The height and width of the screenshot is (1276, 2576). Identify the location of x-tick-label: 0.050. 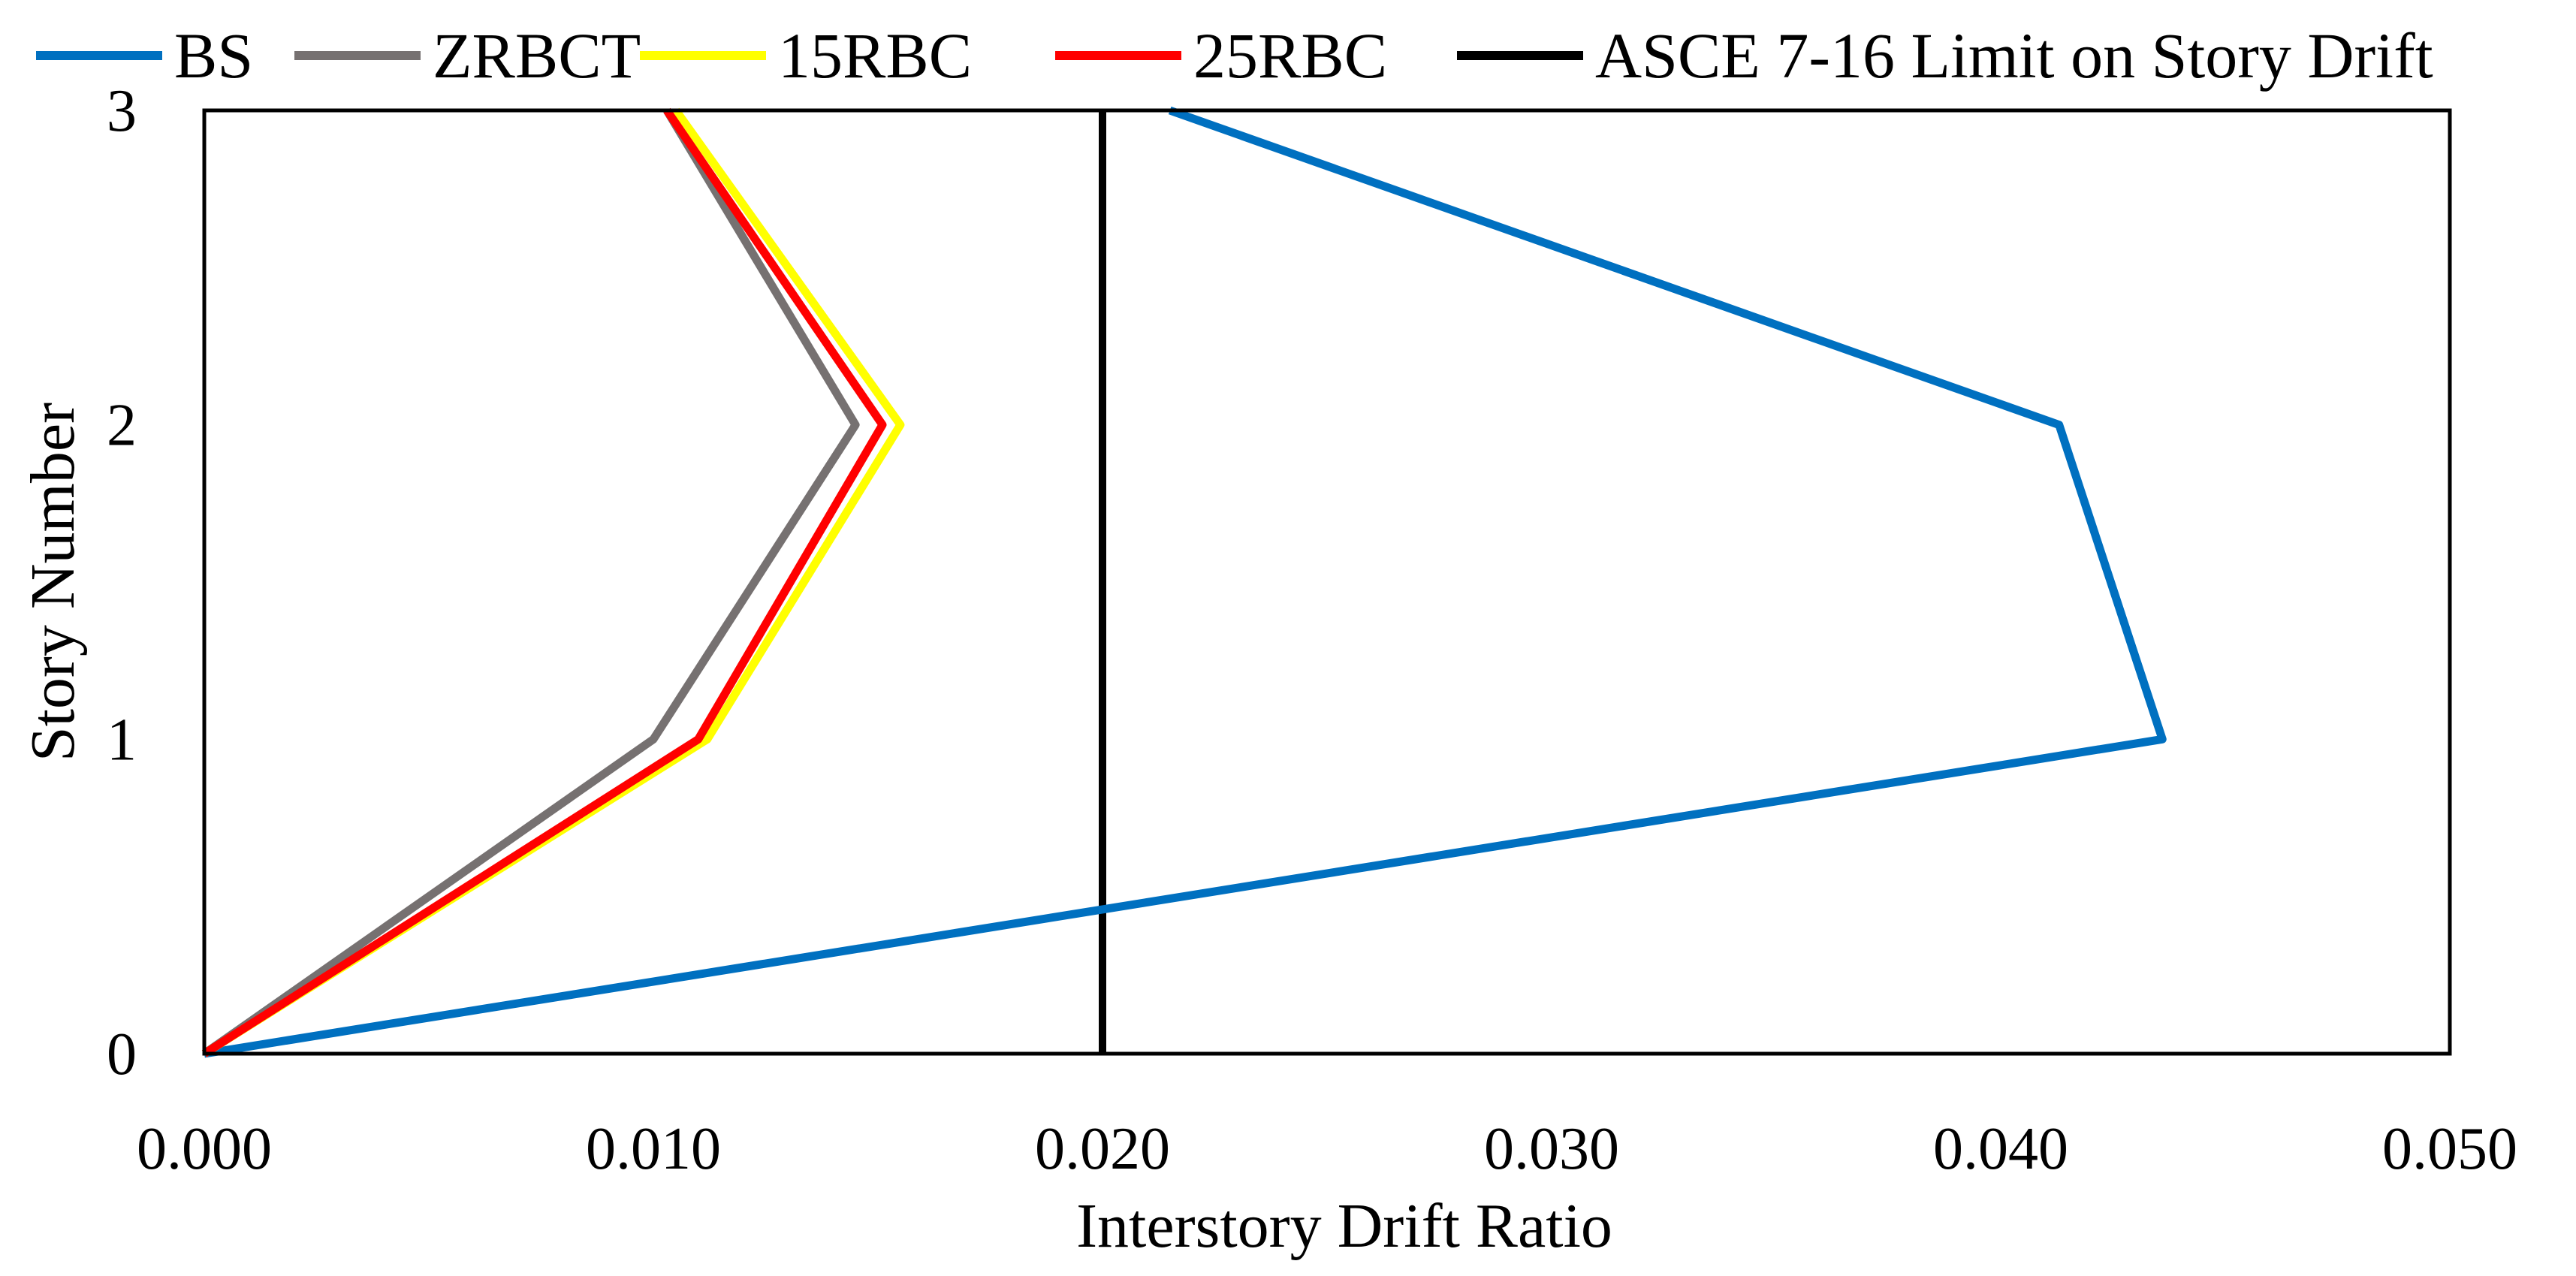
(2449, 1149).